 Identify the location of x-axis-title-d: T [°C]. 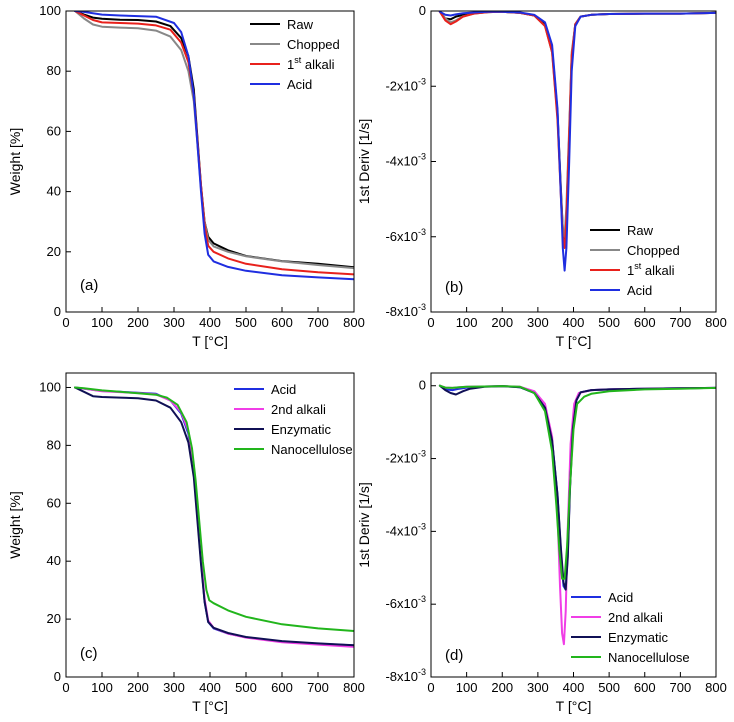
(574, 706).